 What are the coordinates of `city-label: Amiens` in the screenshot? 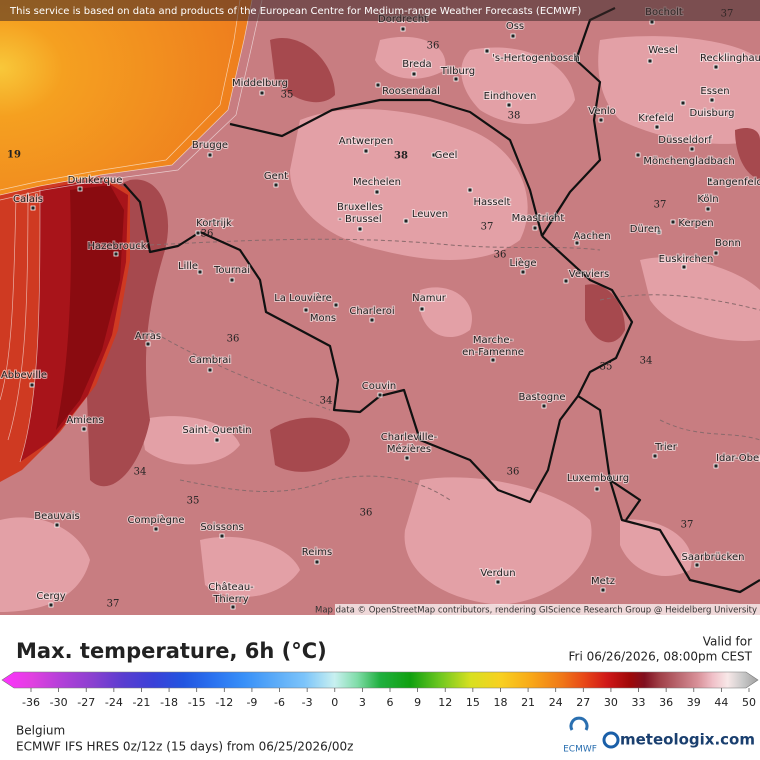 It's located at (84, 420).